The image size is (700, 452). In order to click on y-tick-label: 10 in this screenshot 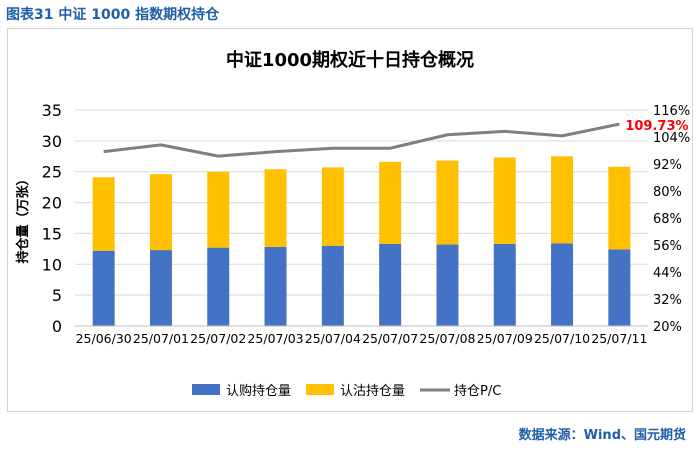, I will do `click(52, 264)`.